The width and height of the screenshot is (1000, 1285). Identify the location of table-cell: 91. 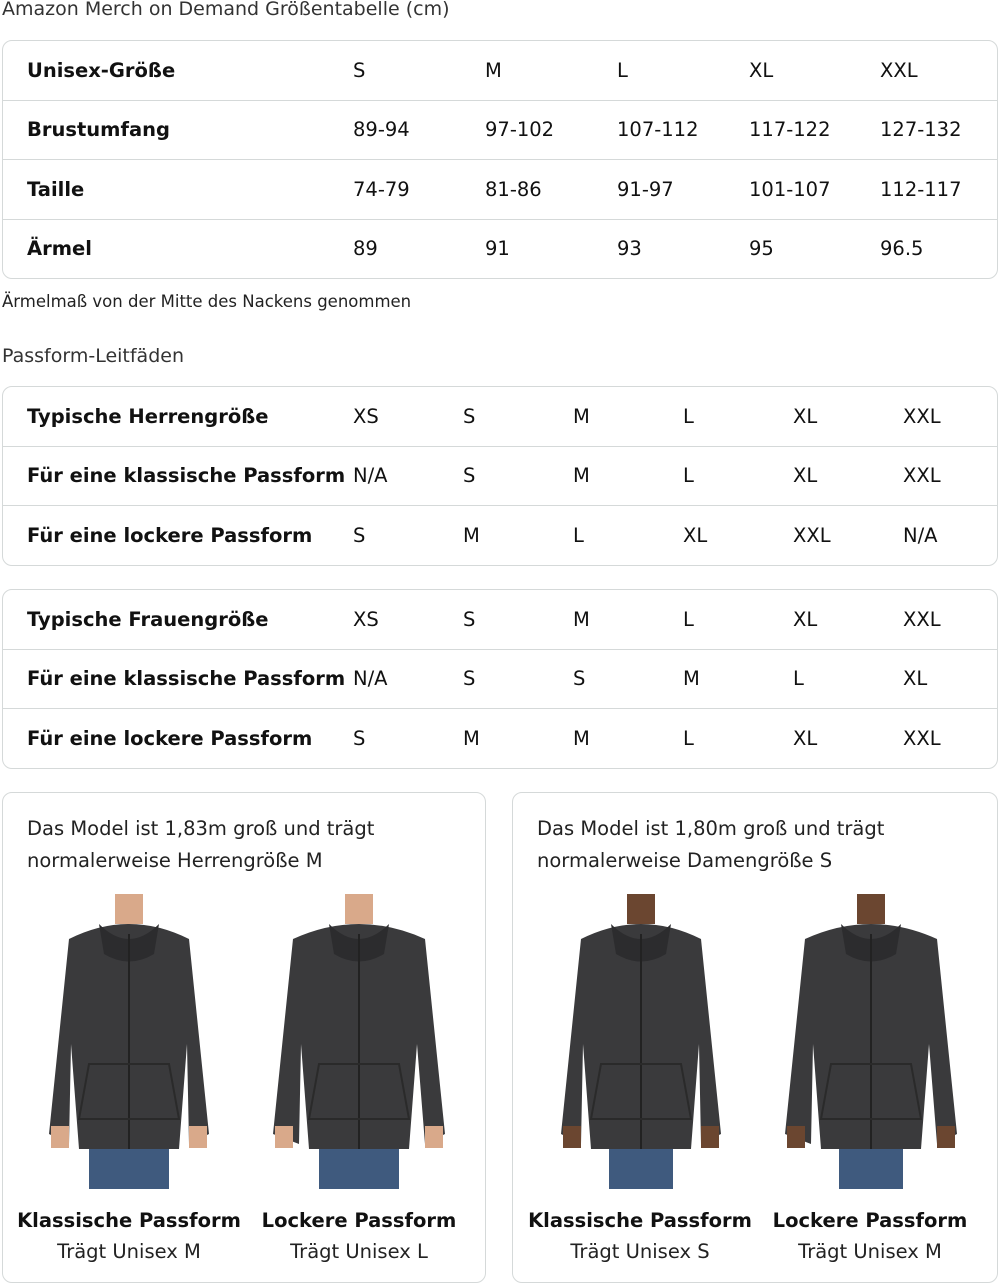
(497, 249).